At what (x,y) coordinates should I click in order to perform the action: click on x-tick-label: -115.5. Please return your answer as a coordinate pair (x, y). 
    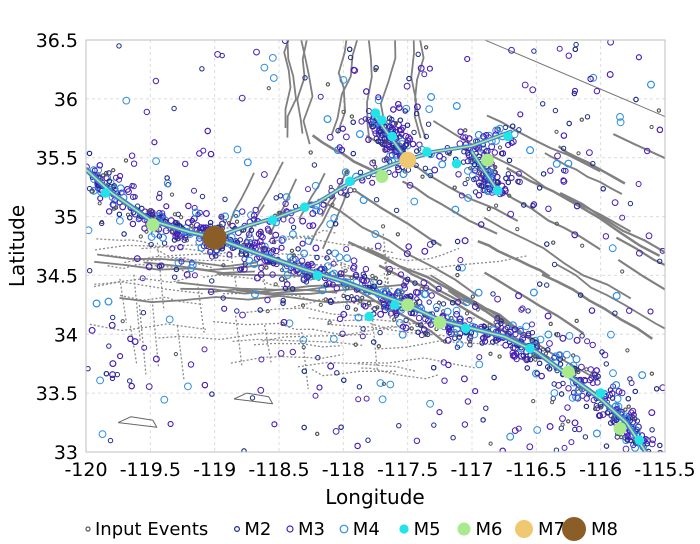
    Looking at the image, I should click on (664, 470).